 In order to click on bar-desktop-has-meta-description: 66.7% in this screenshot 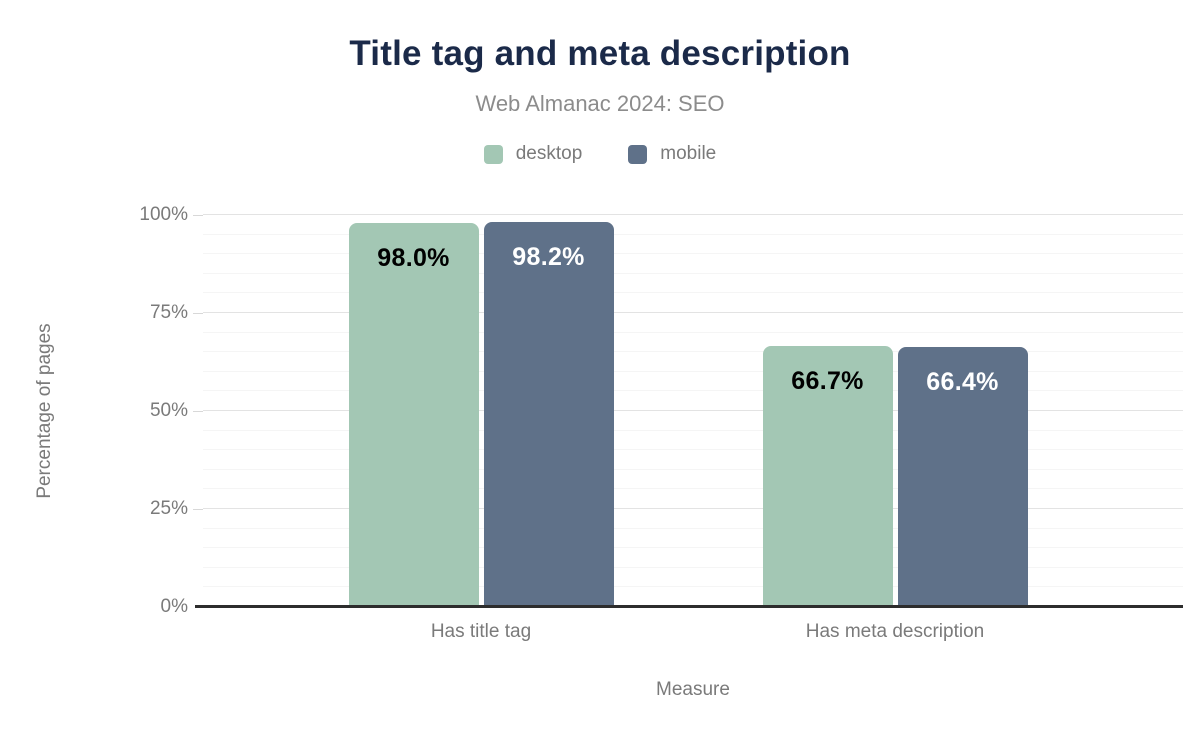, I will do `click(827, 476)`.